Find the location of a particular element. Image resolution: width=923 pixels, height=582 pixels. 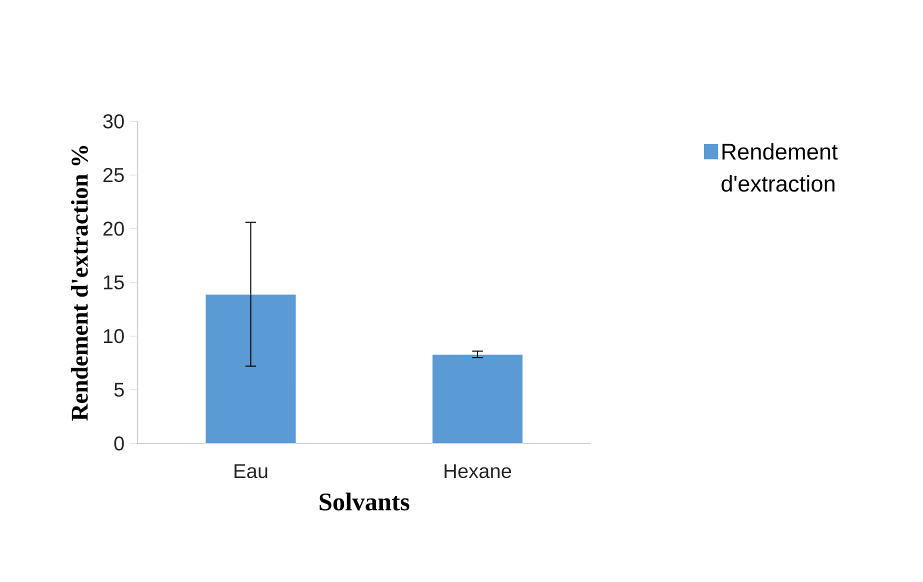

x-tick-label: Eau is located at coordinates (251, 471).